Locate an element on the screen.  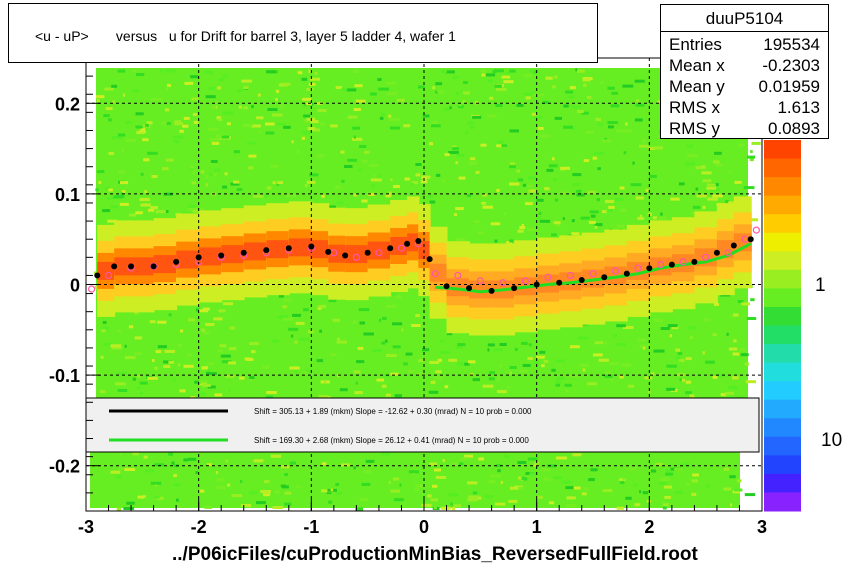
stats-row-rms-y: RMS y 0.0893 is located at coordinates (744, 130).